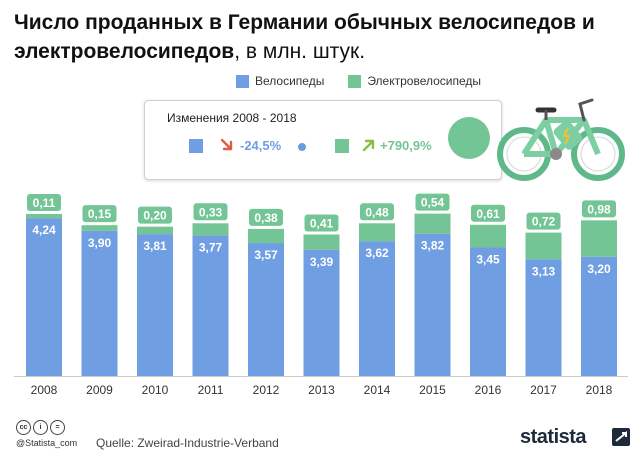  What do you see at coordinates (621, 437) in the screenshot?
I see `statista-logo-icon` at bounding box center [621, 437].